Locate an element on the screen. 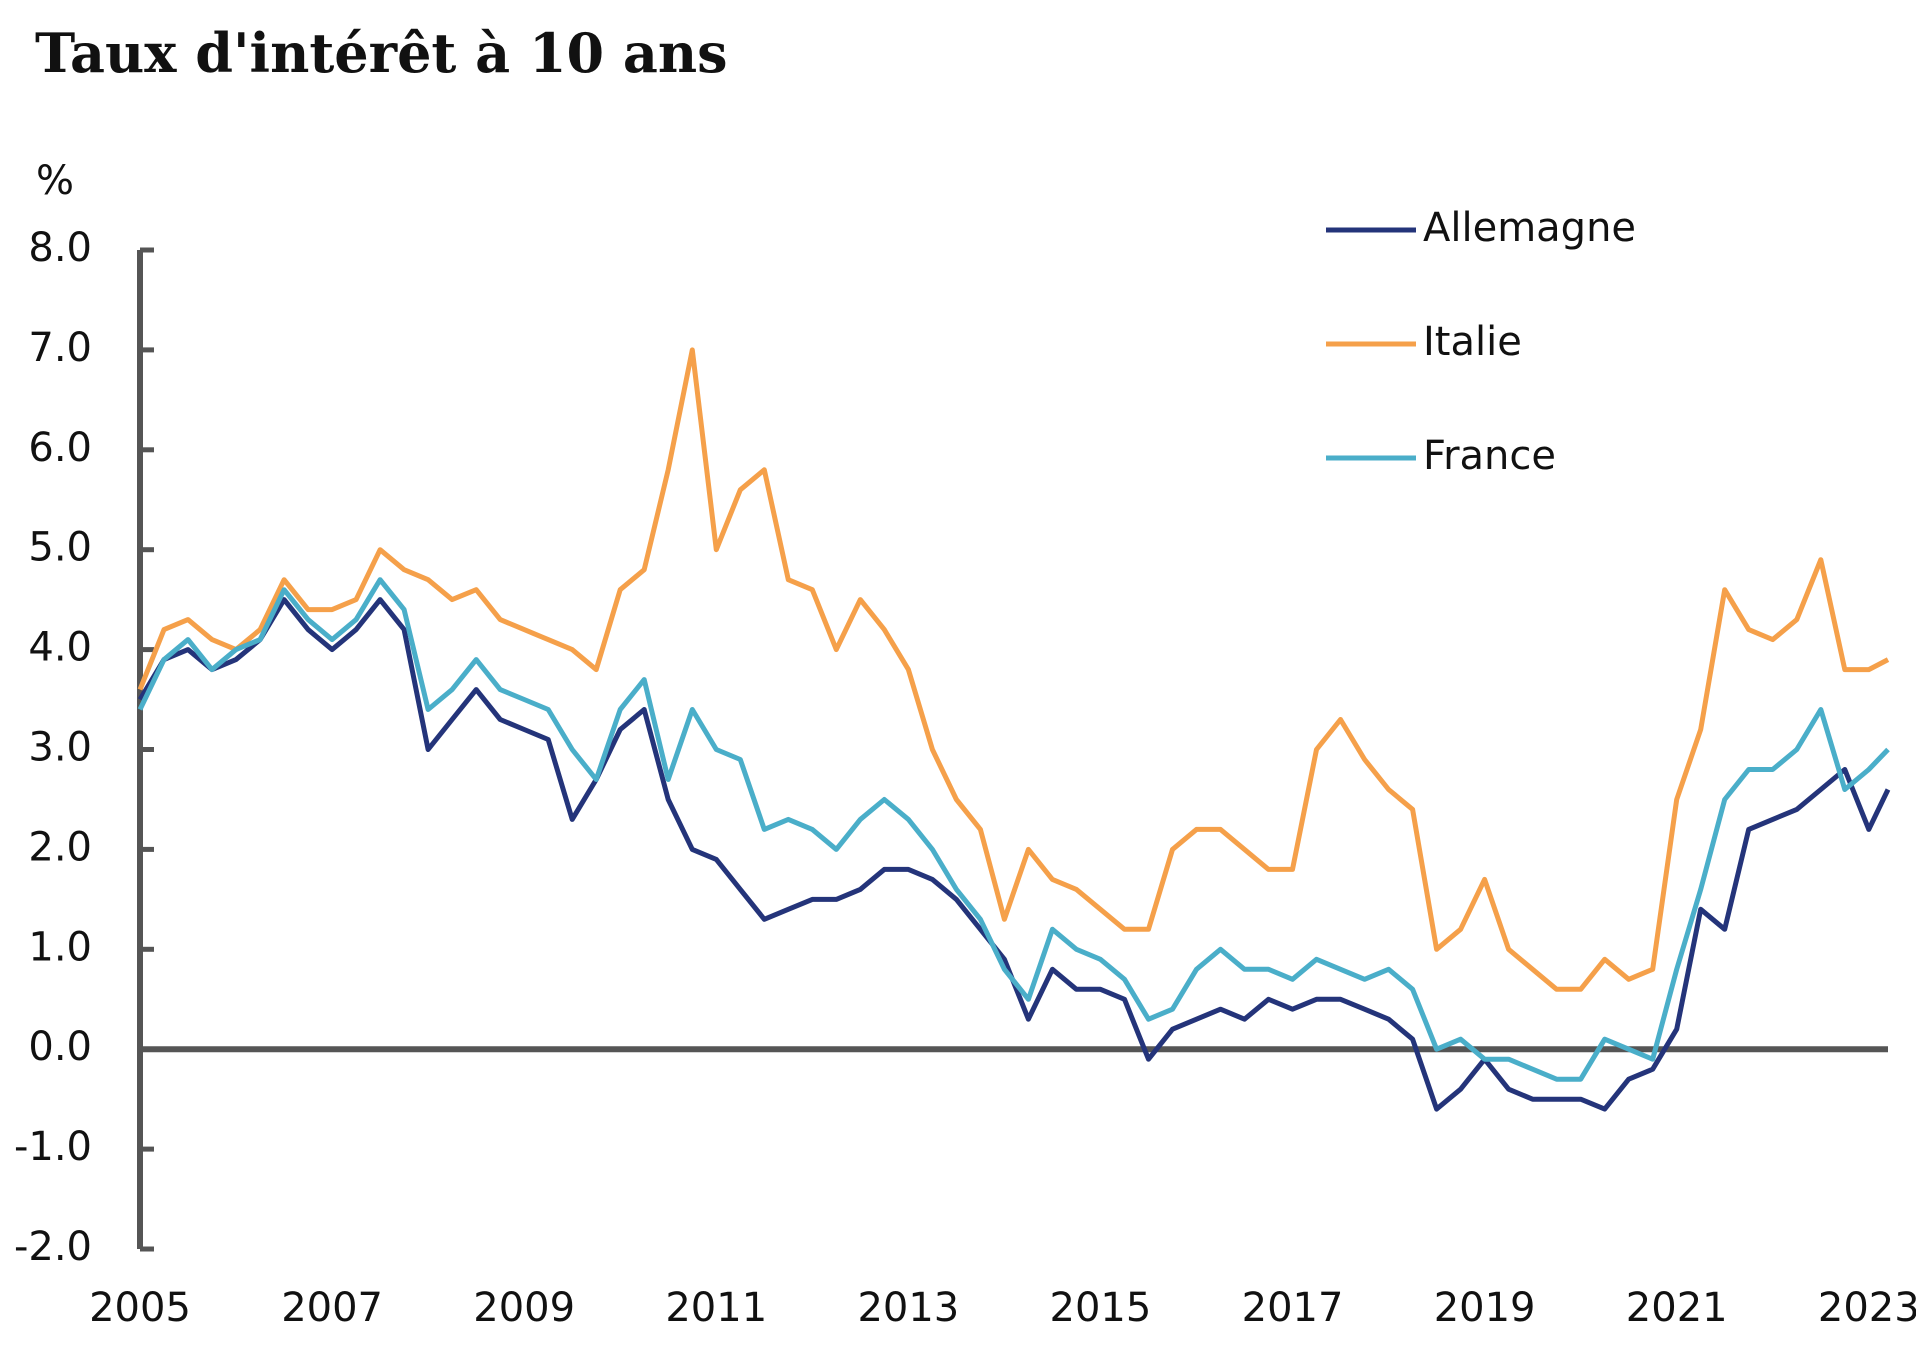 This screenshot has height=1345, width=1916. y-tick-label: 3.0 is located at coordinates (60, 748).